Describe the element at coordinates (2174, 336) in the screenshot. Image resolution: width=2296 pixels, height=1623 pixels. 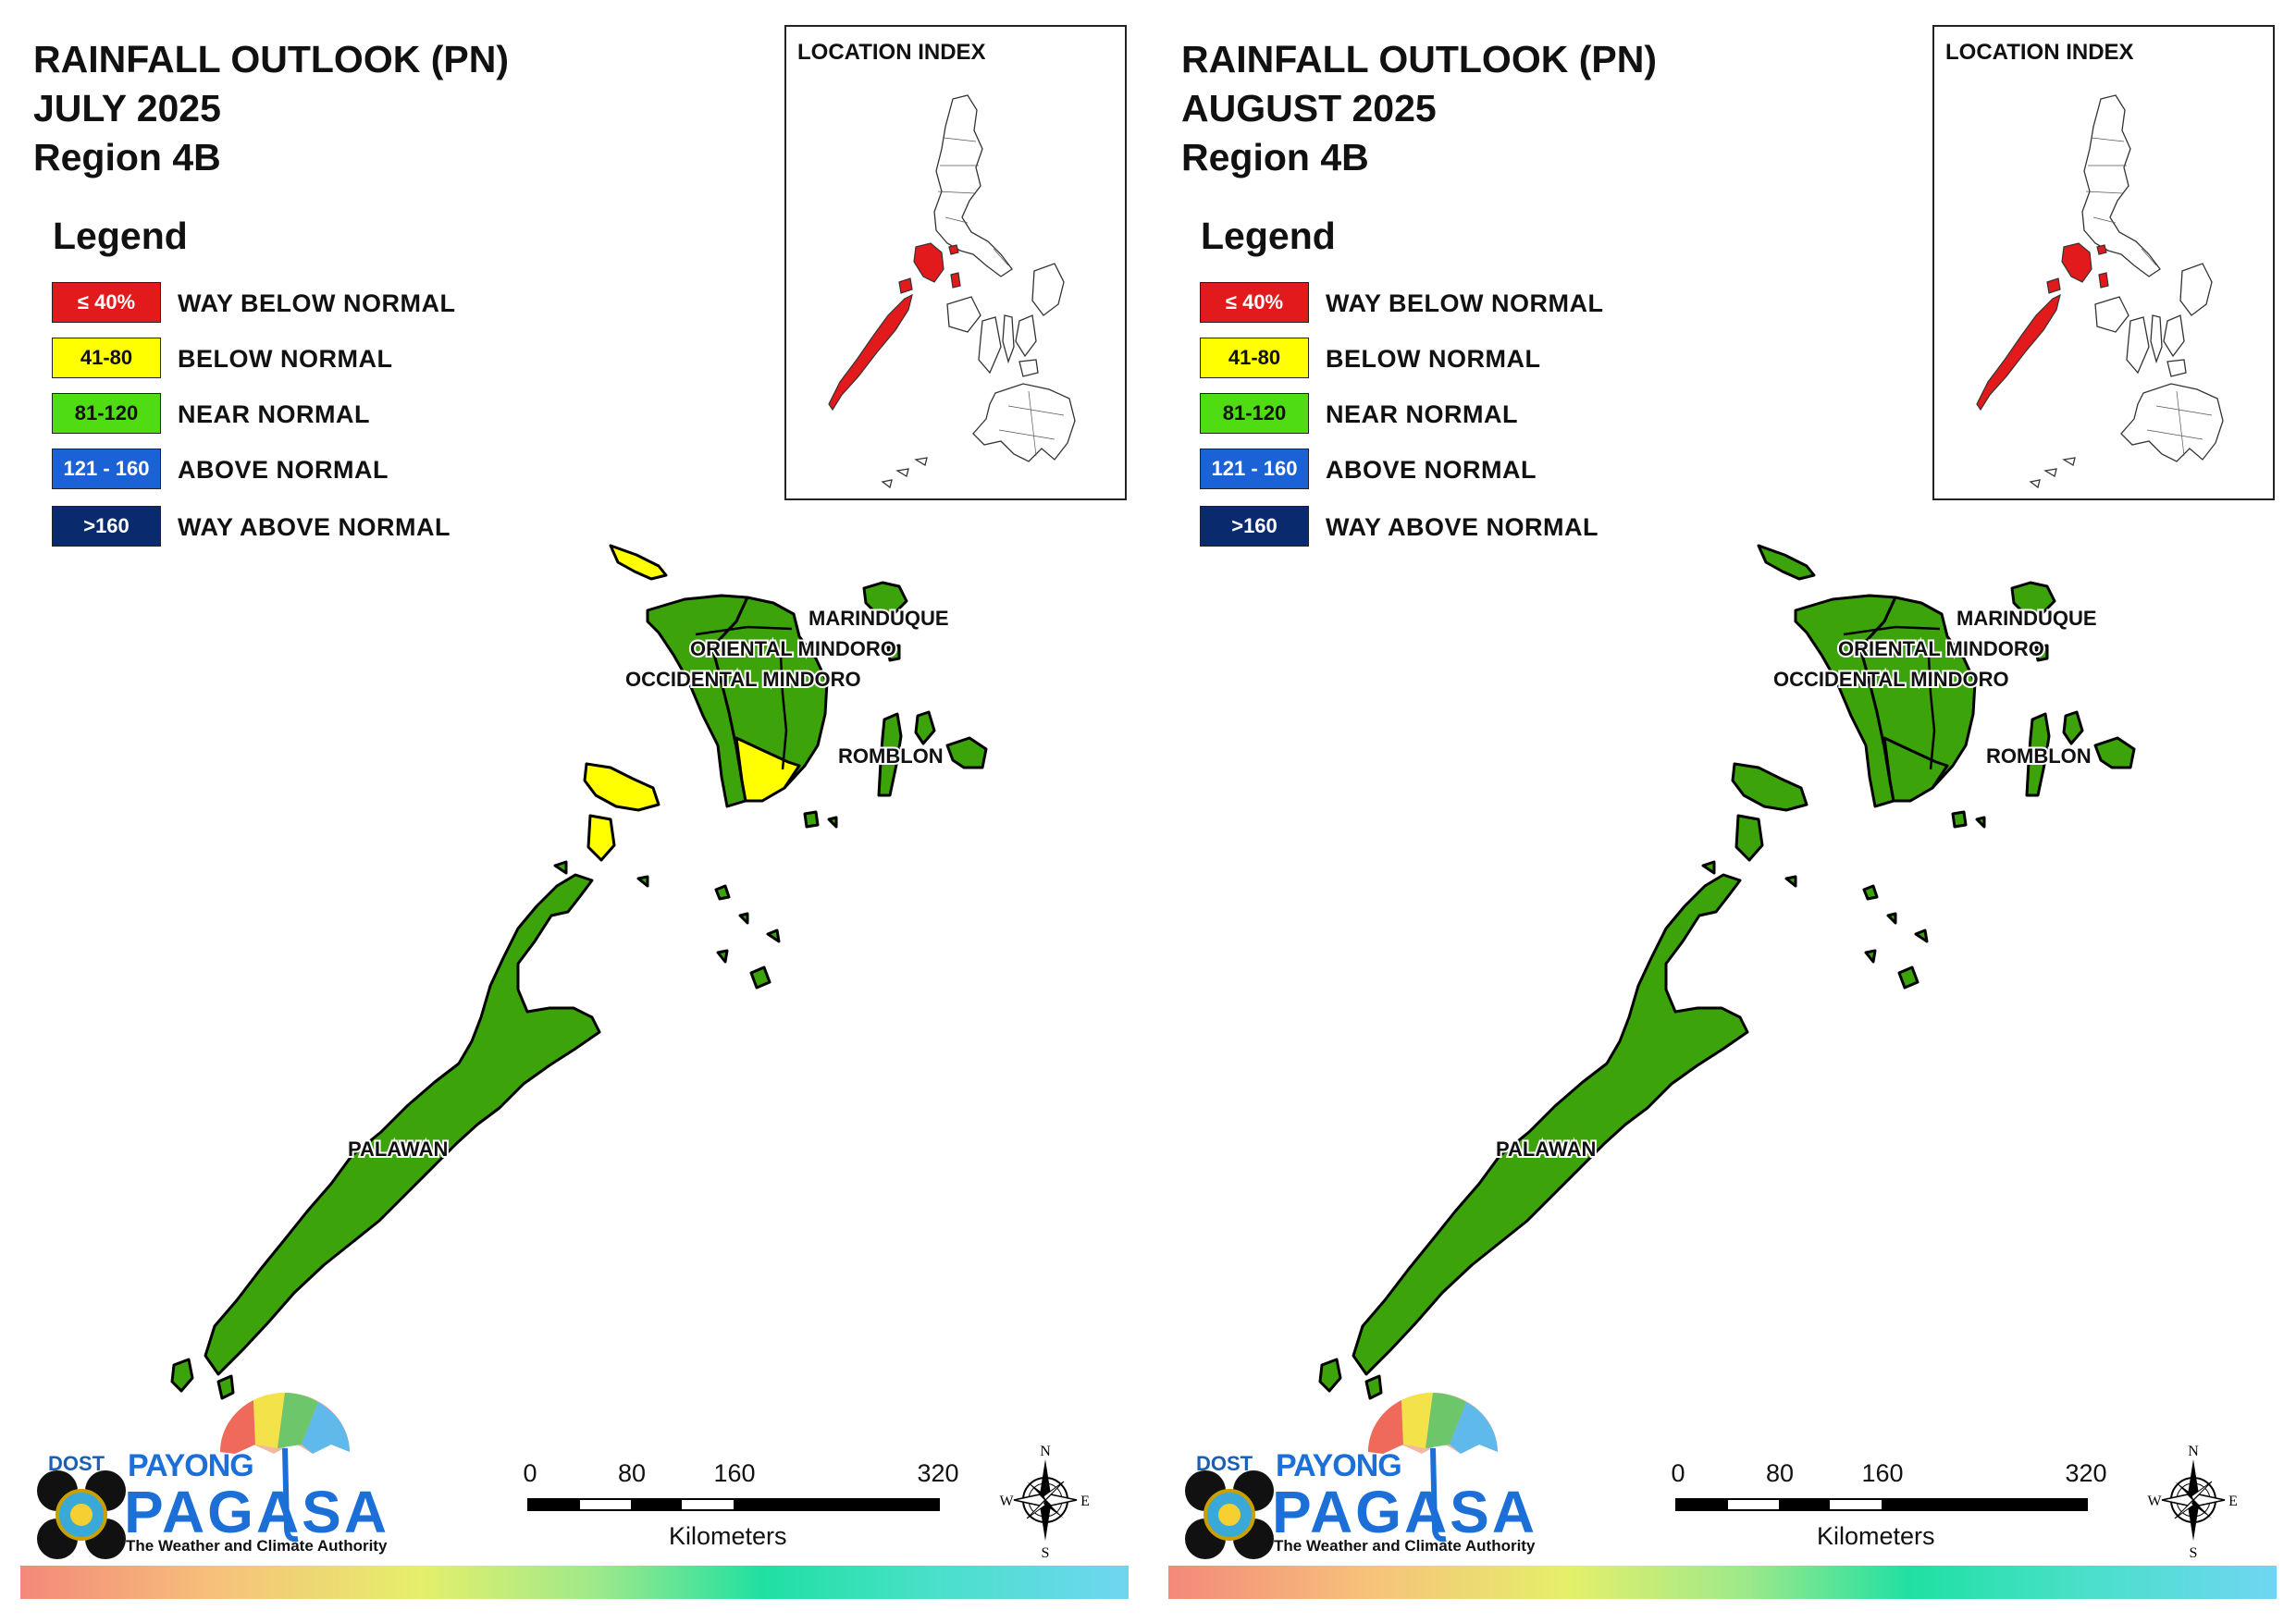
I see `index-leyte` at that location.